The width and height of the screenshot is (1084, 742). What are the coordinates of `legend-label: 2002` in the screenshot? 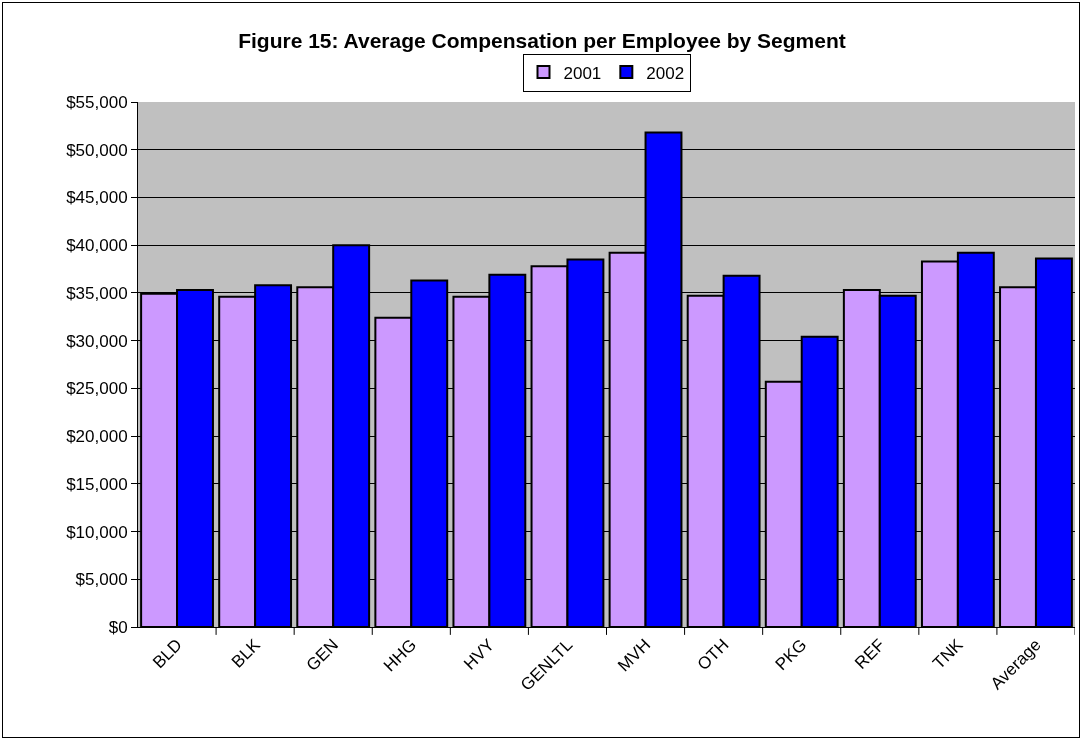 It's located at (665, 73).